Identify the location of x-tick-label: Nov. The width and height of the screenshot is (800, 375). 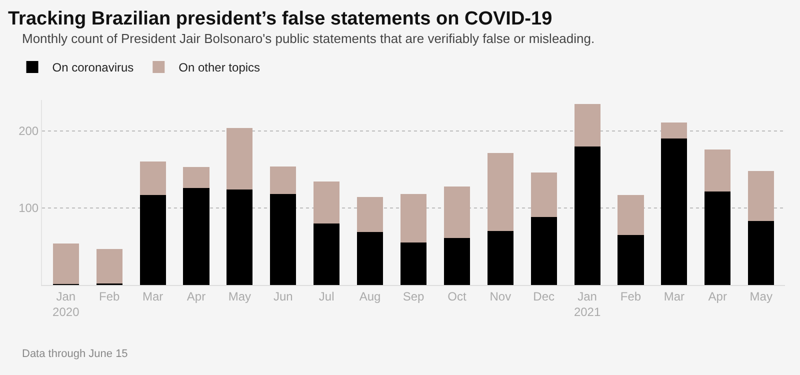
(501, 296).